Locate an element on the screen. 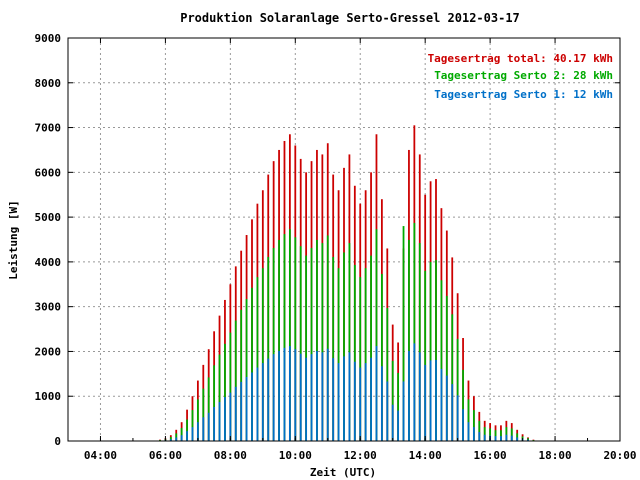  legend-serto1: Tagesertrag Serto 1: 12 kWh is located at coordinates (523, 94).